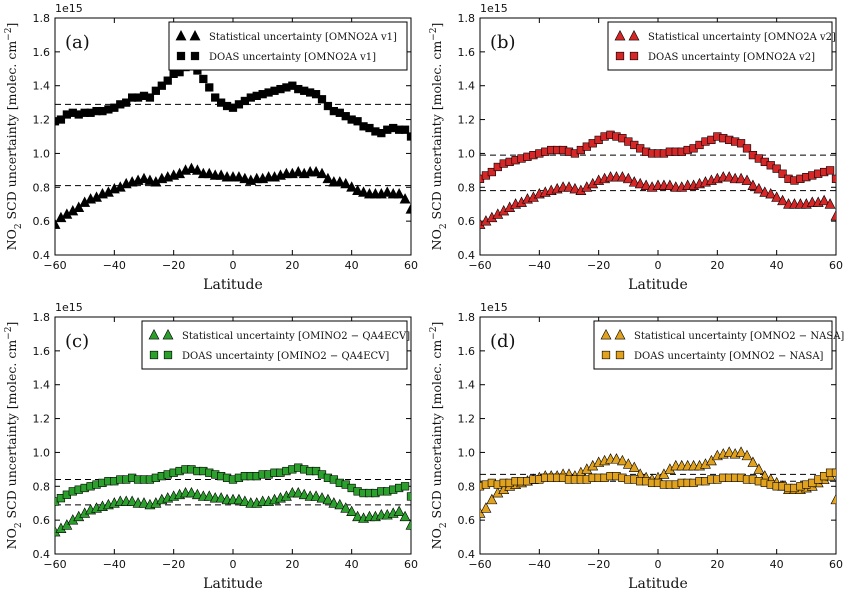  I want to click on y-tick-label: 1.2, so click(42, 419).